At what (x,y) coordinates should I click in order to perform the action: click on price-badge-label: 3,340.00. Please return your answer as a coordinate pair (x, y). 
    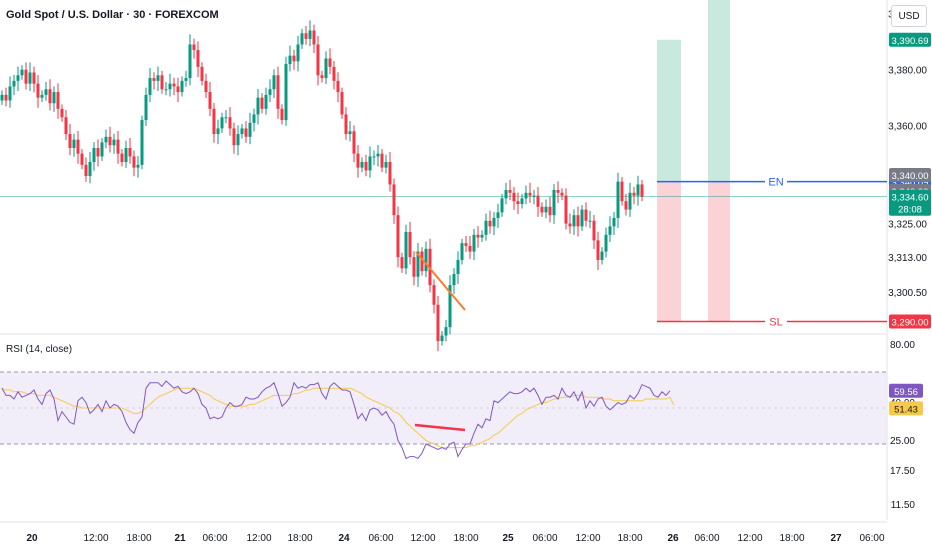
    Looking at the image, I should click on (910, 176).